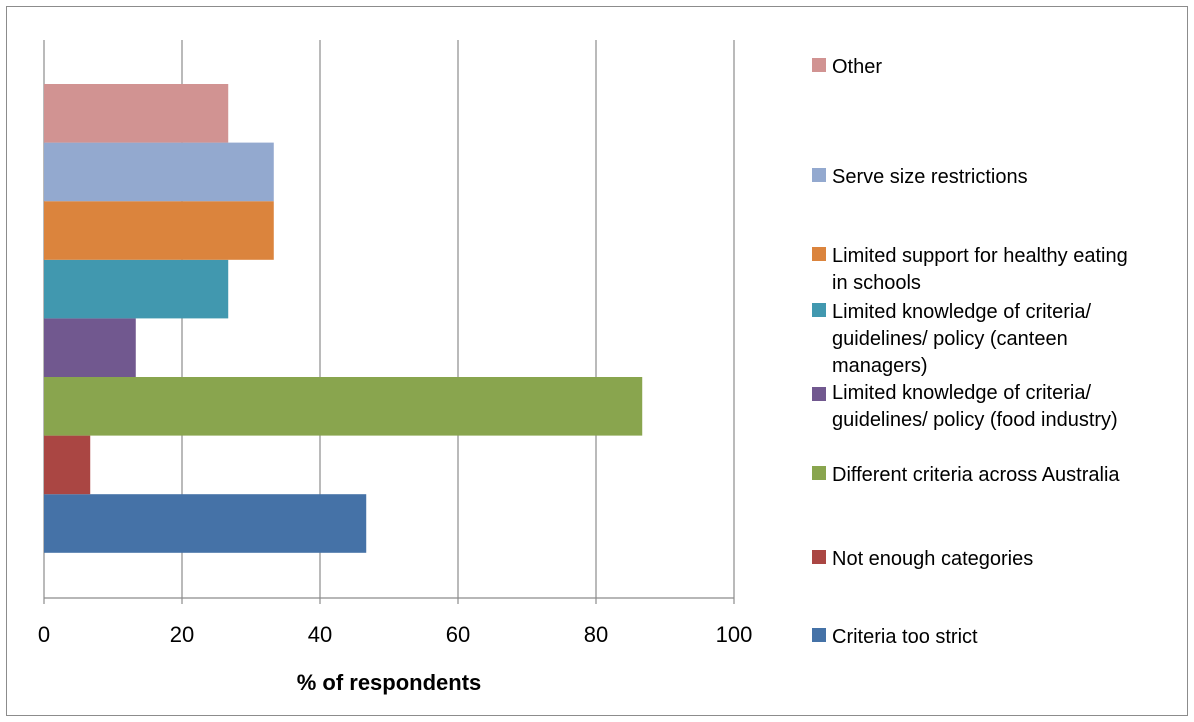  Describe the element at coordinates (395, 634) in the screenshot. I see `x-tick-labels: 0 20 40 60 80 100` at that location.